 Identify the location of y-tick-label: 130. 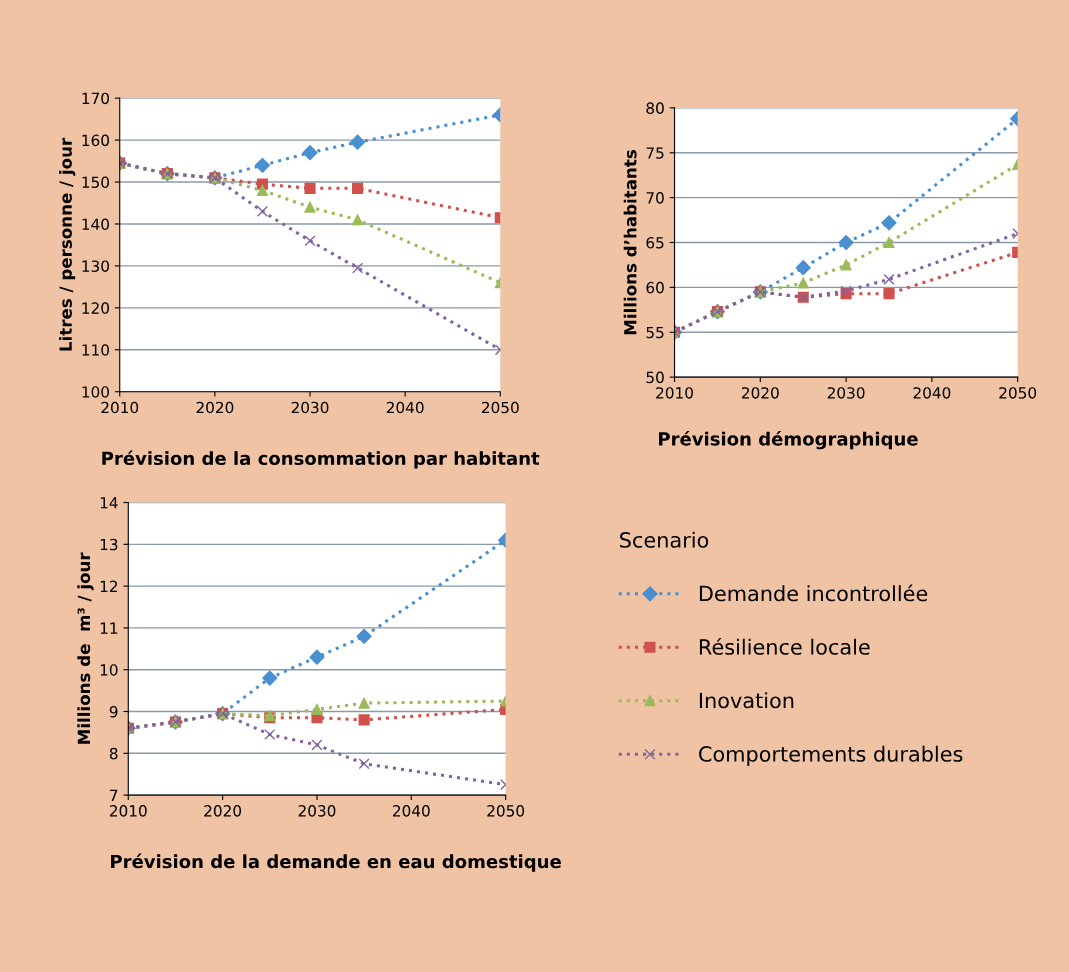
(95, 266).